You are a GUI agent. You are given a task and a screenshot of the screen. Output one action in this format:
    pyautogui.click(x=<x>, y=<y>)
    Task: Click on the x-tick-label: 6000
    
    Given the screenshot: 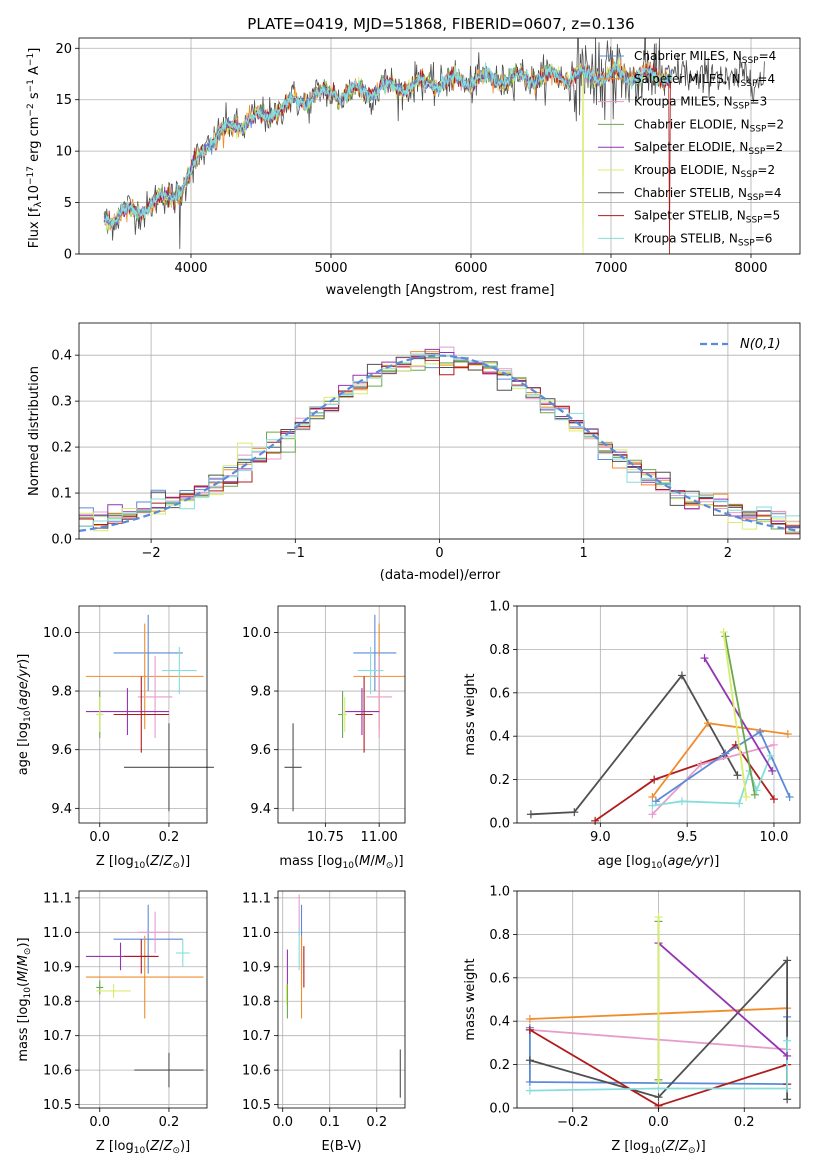 What is the action you would take?
    pyautogui.click(x=470, y=268)
    